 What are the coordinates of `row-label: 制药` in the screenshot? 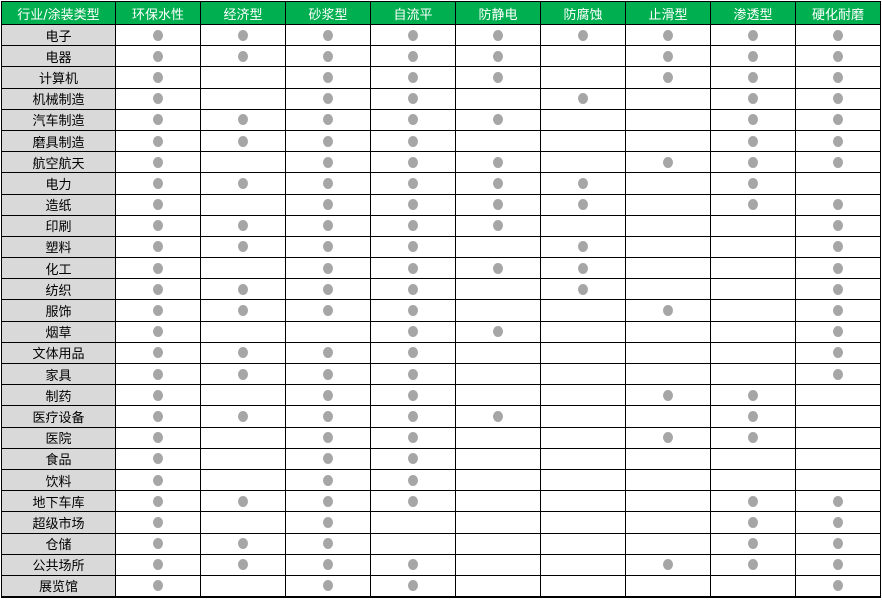 It's located at (58, 395).